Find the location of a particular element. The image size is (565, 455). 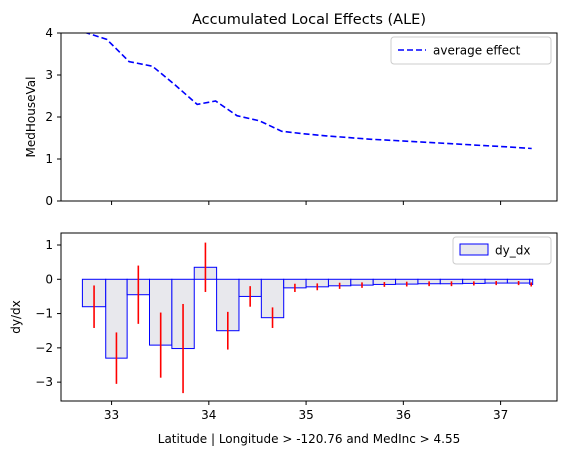

top-legend: average effect is located at coordinates (471, 50).